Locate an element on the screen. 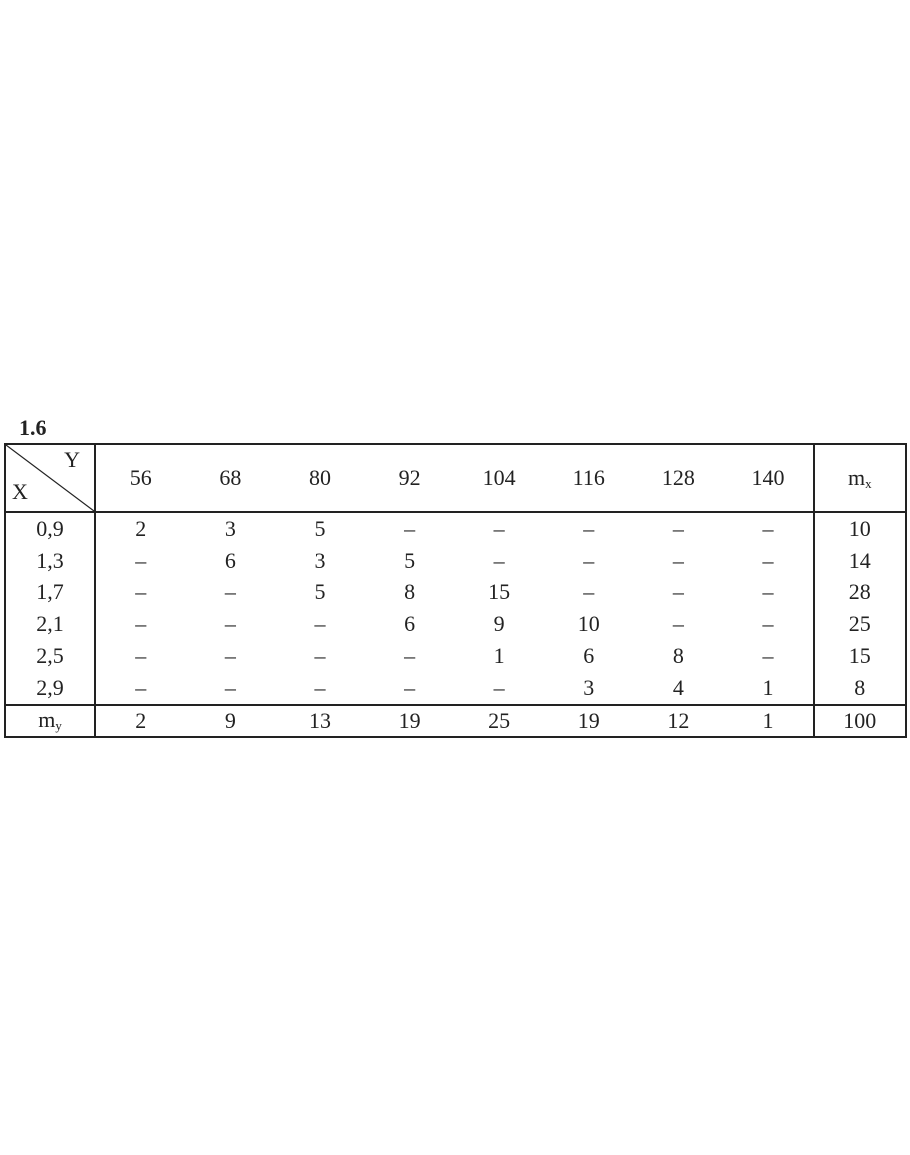  mx-cell: 8 is located at coordinates (858, 688).